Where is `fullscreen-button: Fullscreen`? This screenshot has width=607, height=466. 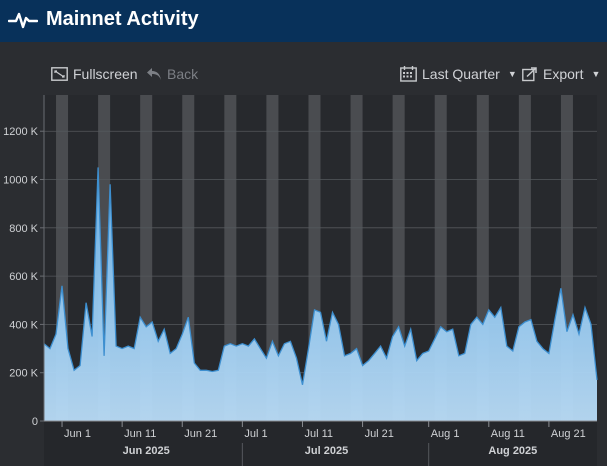 fullscreen-button: Fullscreen is located at coordinates (94, 74).